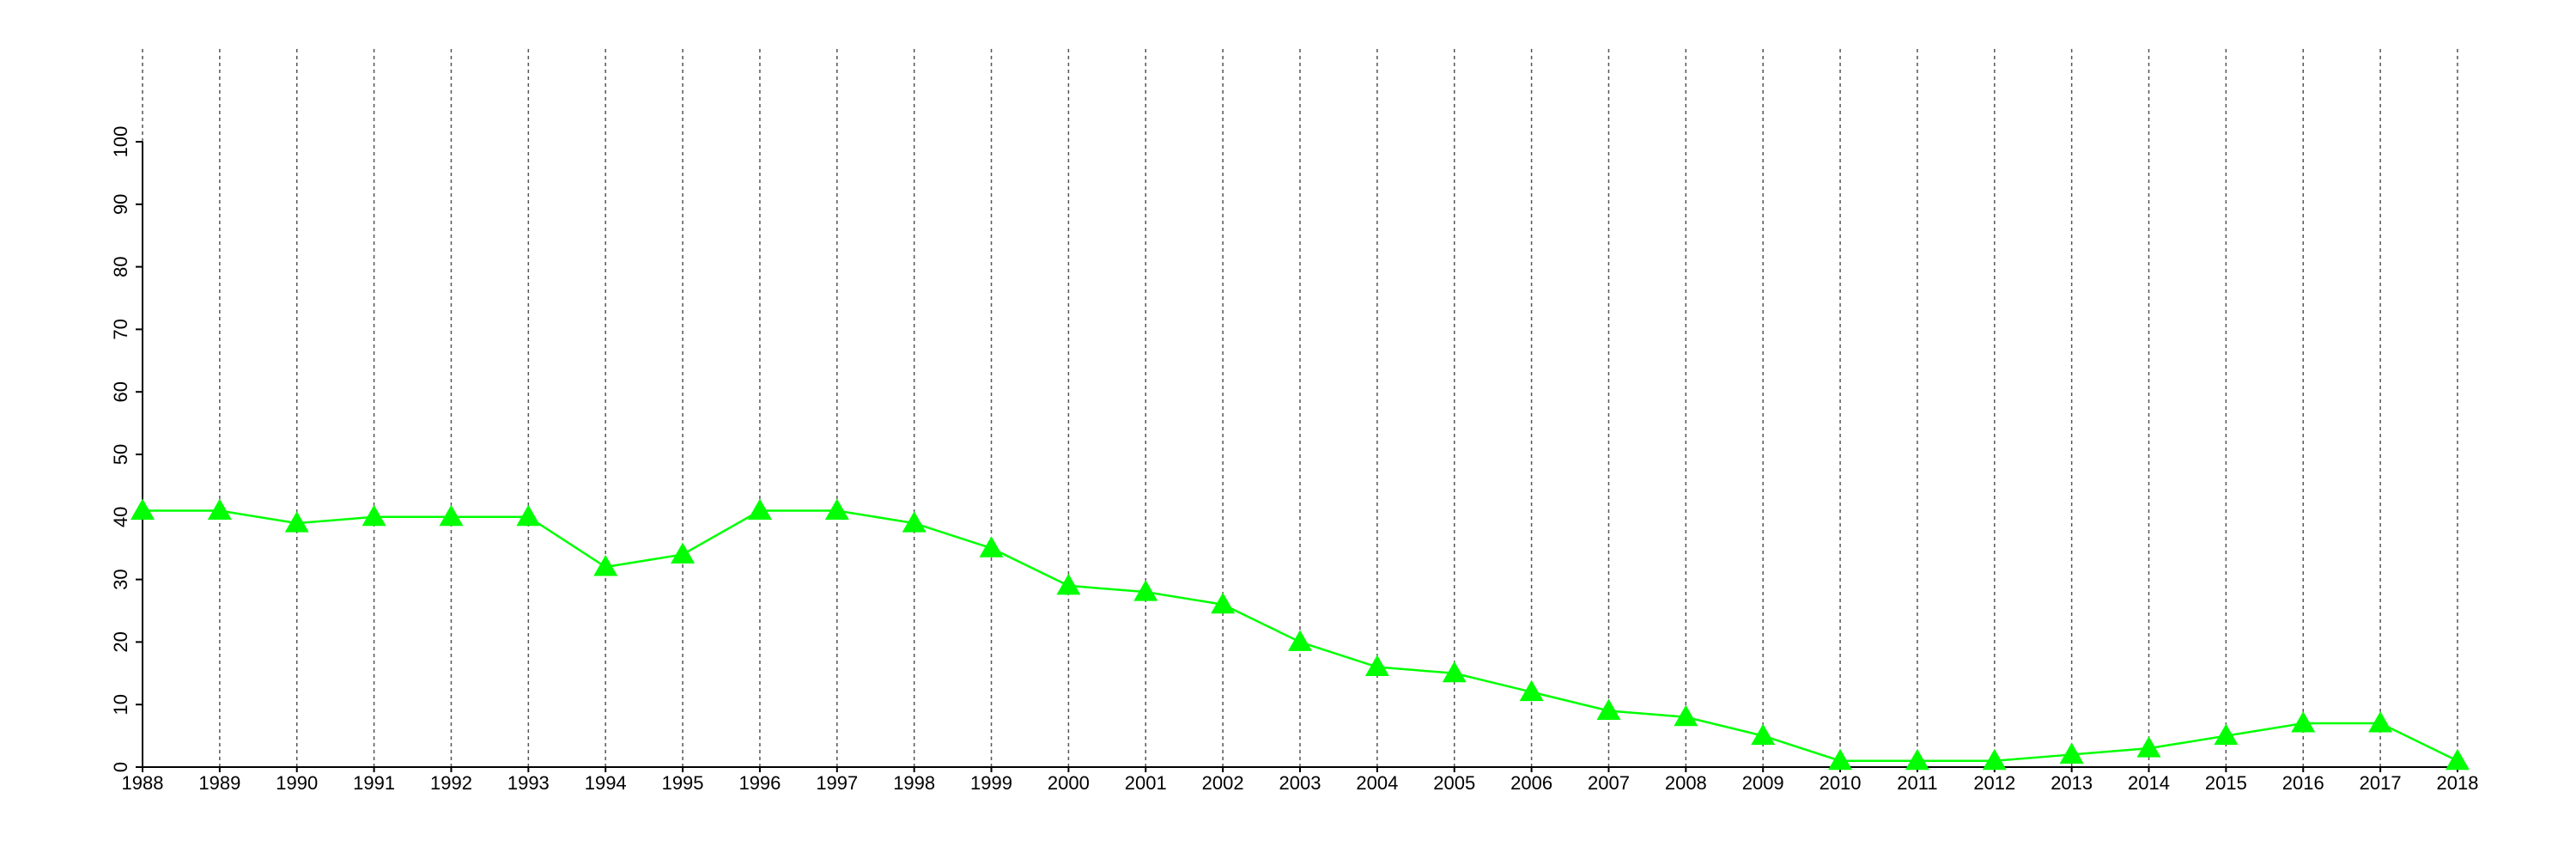 This screenshot has width=2576, height=859. Describe the element at coordinates (121, 205) in the screenshot. I see `y-tick-label: 90` at that location.